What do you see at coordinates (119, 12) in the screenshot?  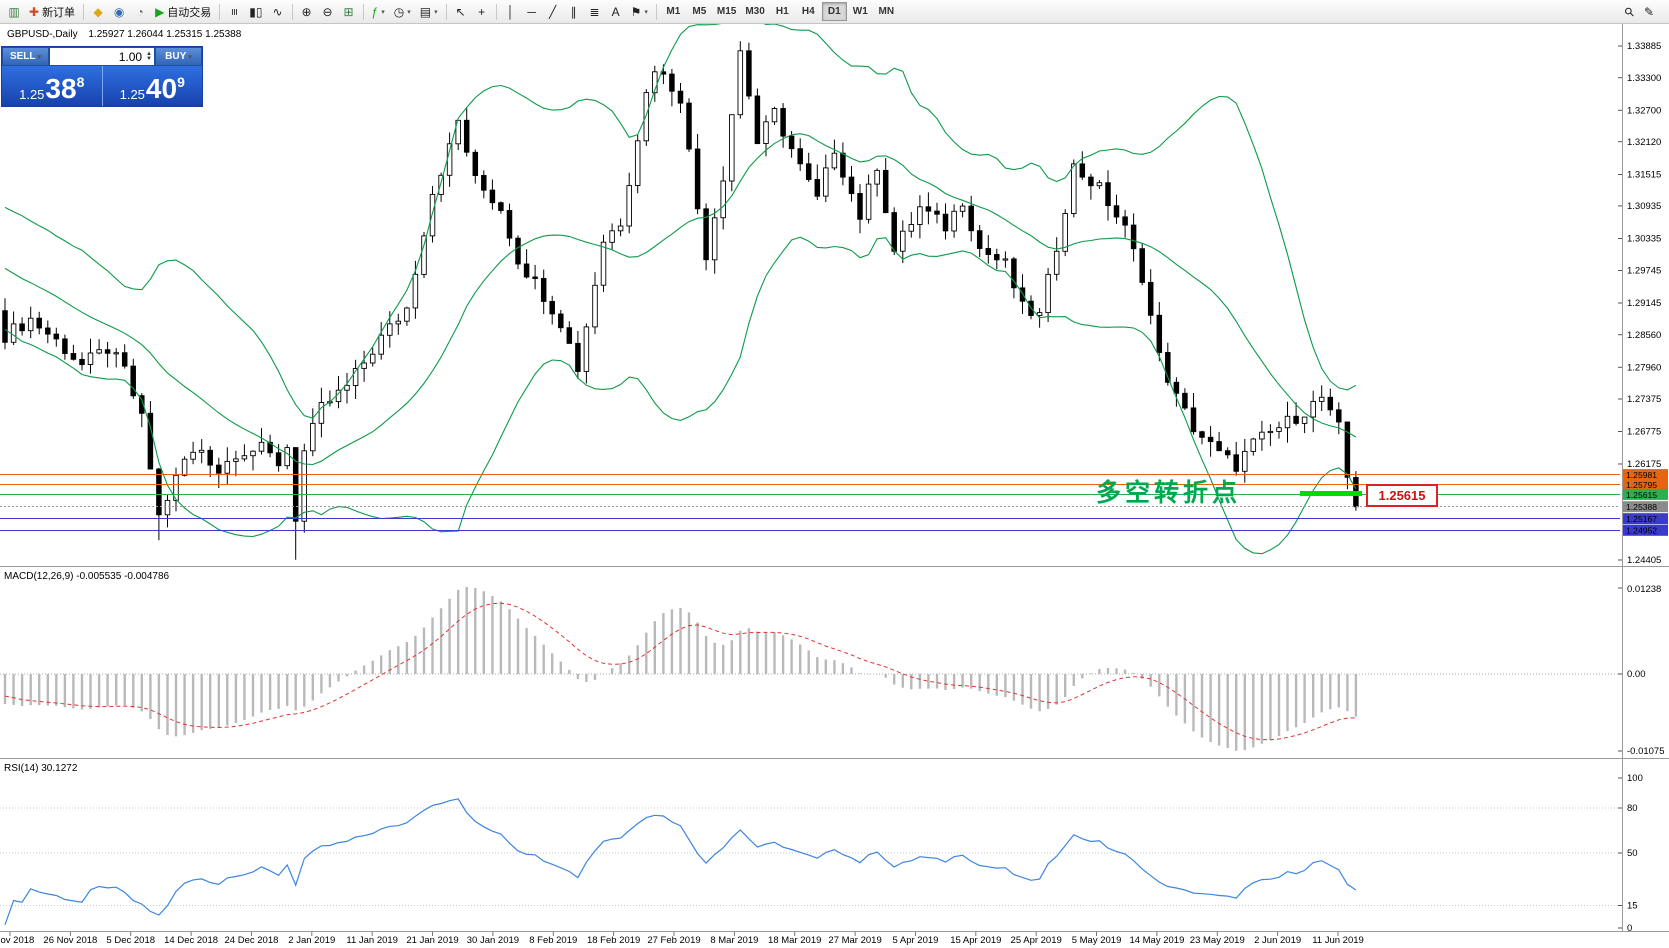 I see `data-window-icon: ◉` at bounding box center [119, 12].